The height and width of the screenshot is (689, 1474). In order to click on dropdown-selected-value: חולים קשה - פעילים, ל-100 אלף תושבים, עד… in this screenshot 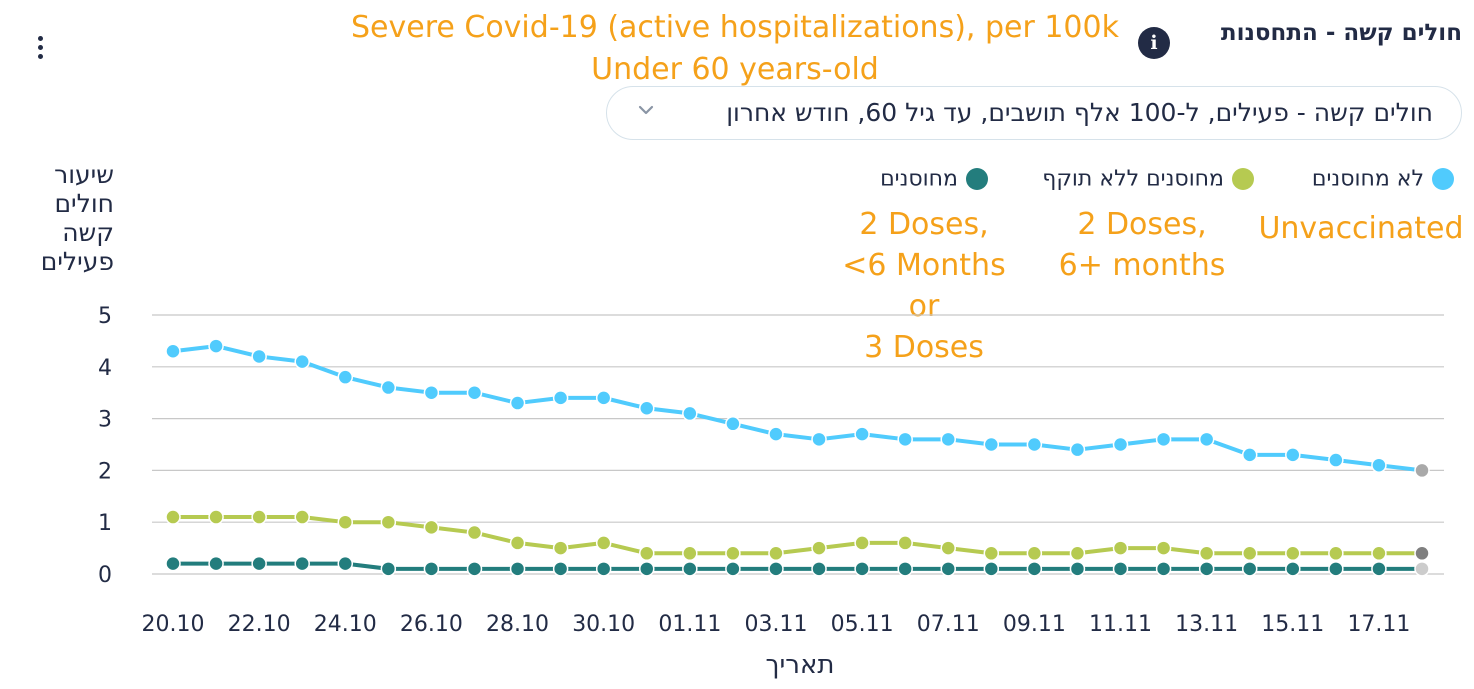, I will do `click(1079, 112)`.